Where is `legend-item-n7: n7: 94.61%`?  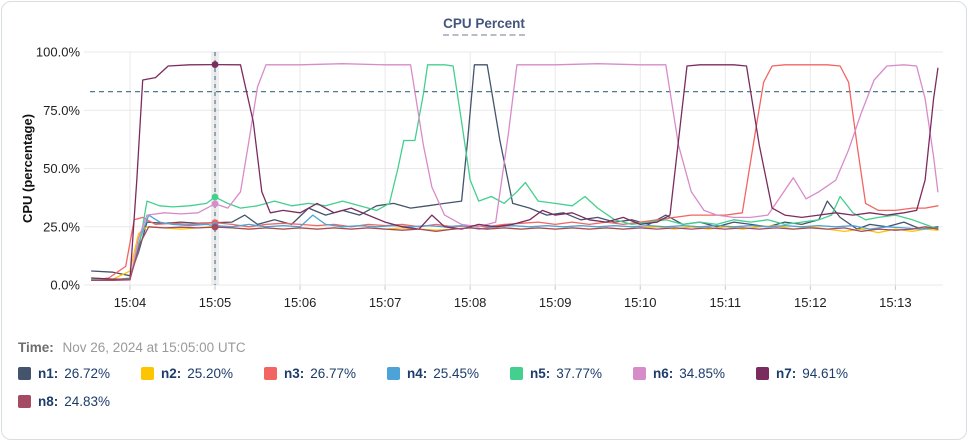 legend-item-n7: n7: 94.61% is located at coordinates (802, 373).